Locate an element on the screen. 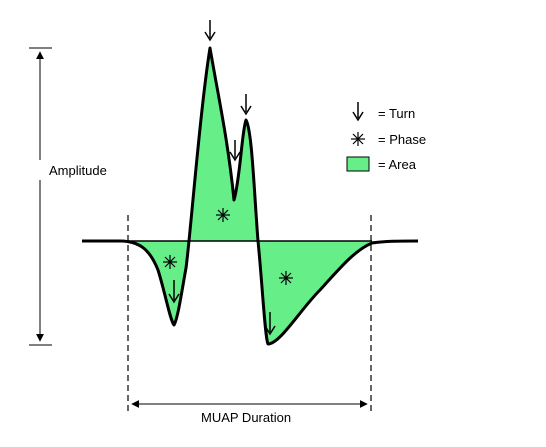 This screenshot has height=447, width=546. amplitude-label-bg is located at coordinates (75, 170).